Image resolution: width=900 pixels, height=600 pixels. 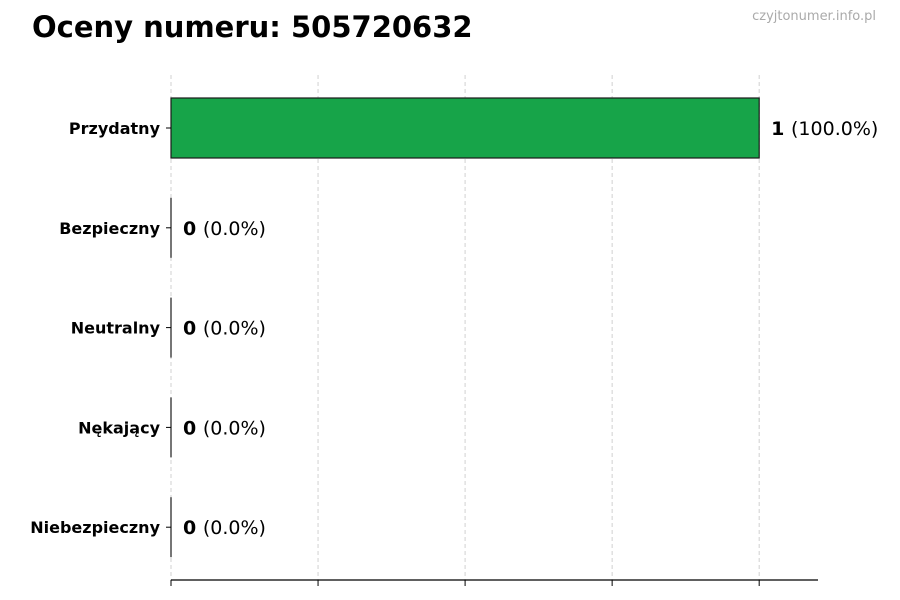 What do you see at coordinates (95, 527) in the screenshot?
I see `category-label: Niebezpieczny` at bounding box center [95, 527].